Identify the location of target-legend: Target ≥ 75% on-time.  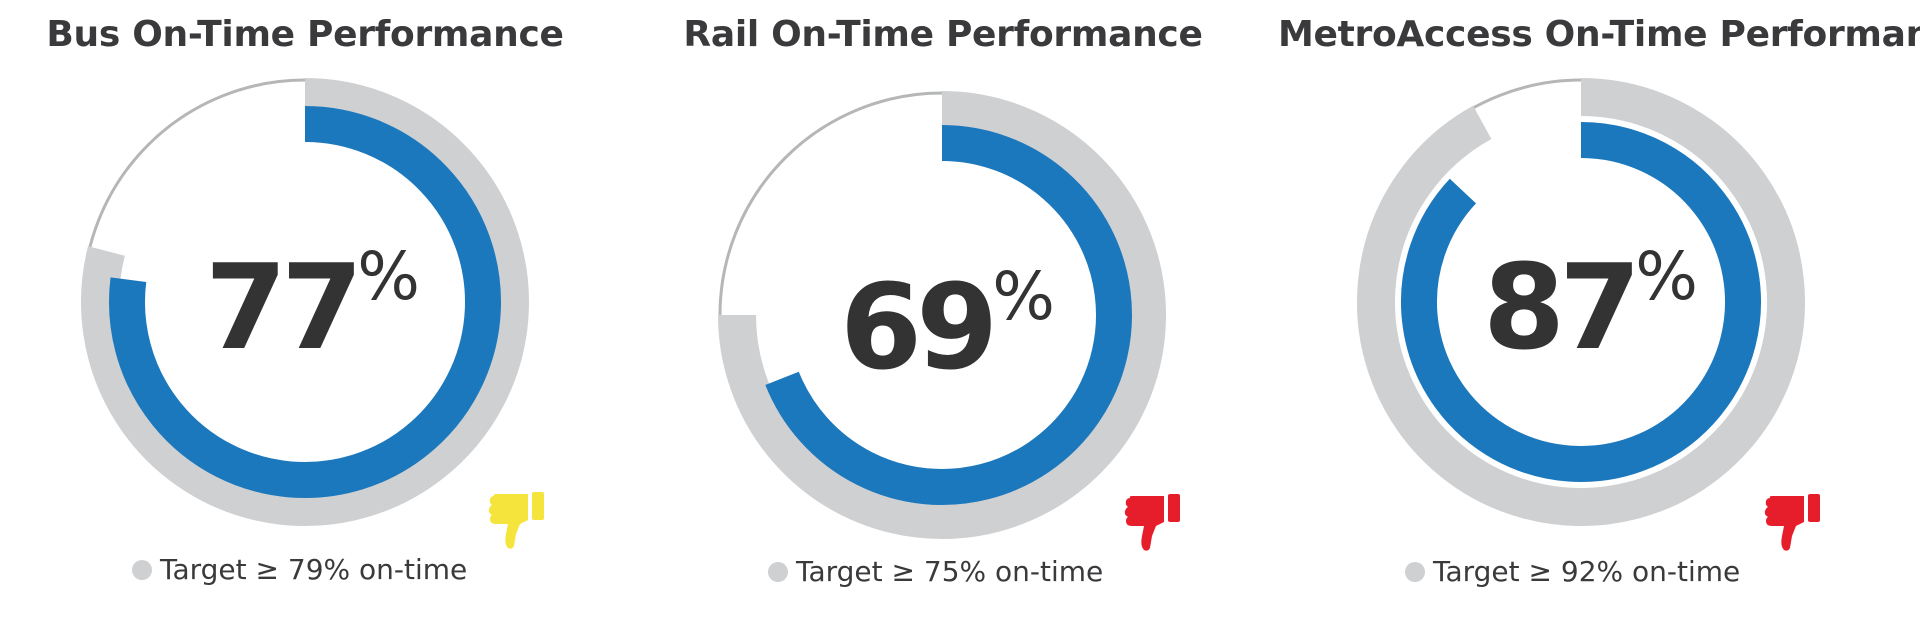
(935, 571).